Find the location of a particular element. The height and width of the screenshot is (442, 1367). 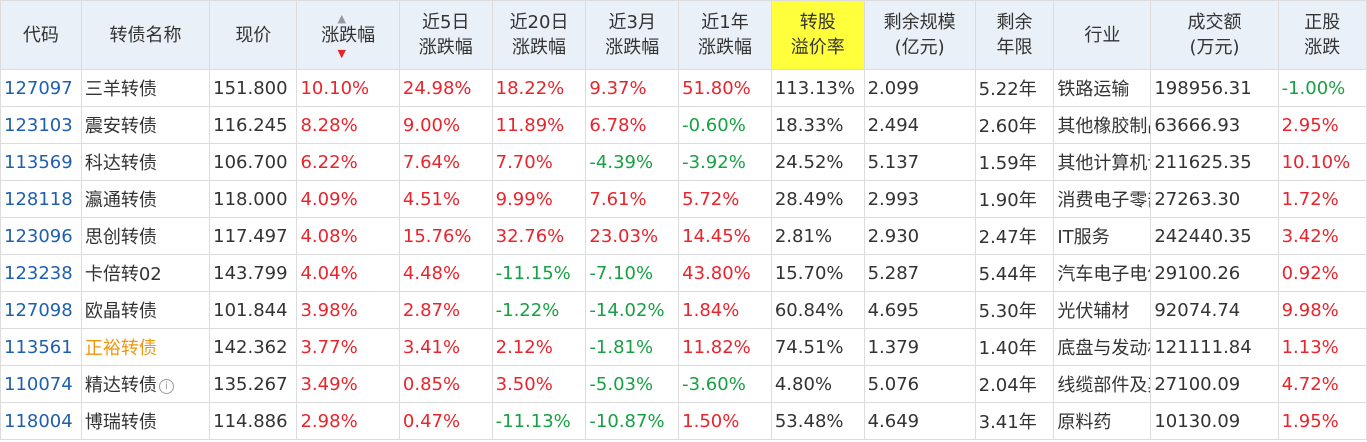

header-1year-change: 近1年 涨跌幅 is located at coordinates (725, 35).